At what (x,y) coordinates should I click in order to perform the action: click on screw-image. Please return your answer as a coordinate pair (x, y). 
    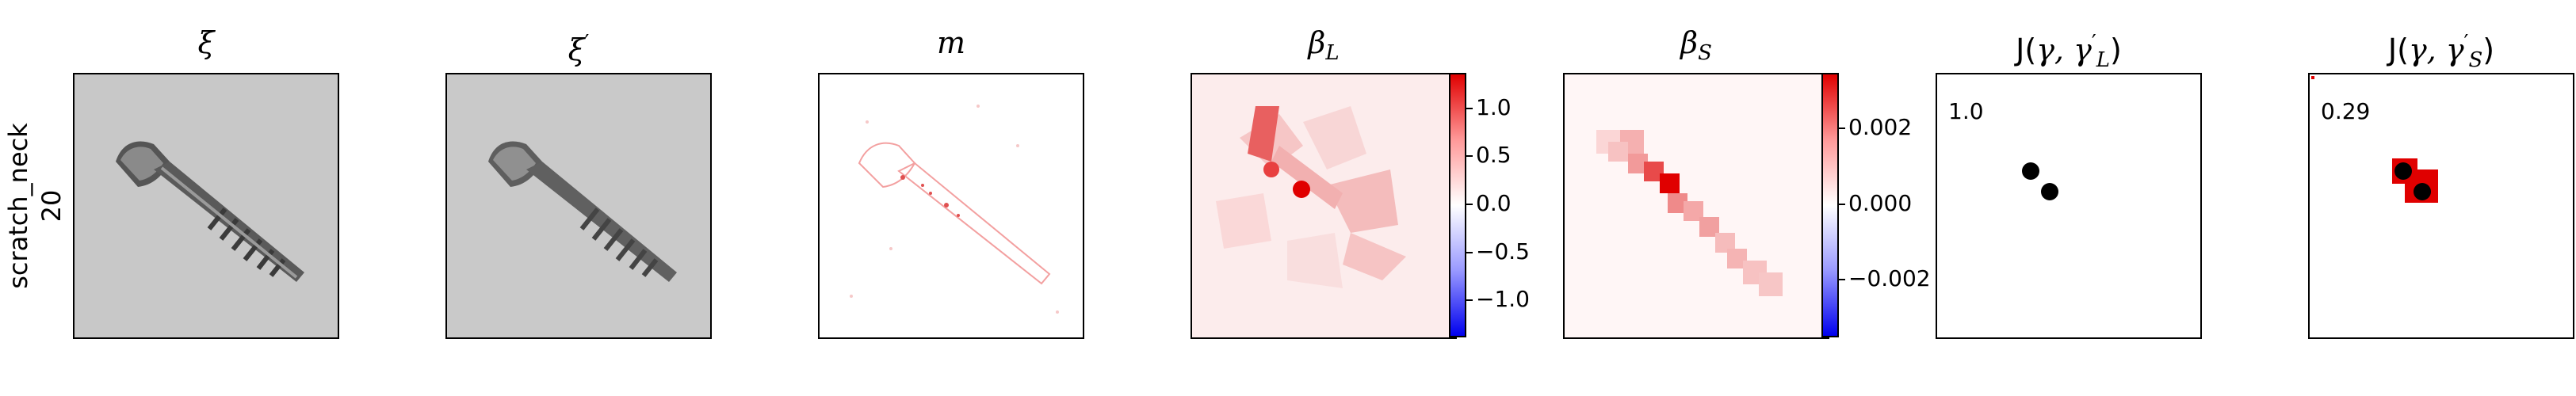
    Looking at the image, I should click on (206, 205).